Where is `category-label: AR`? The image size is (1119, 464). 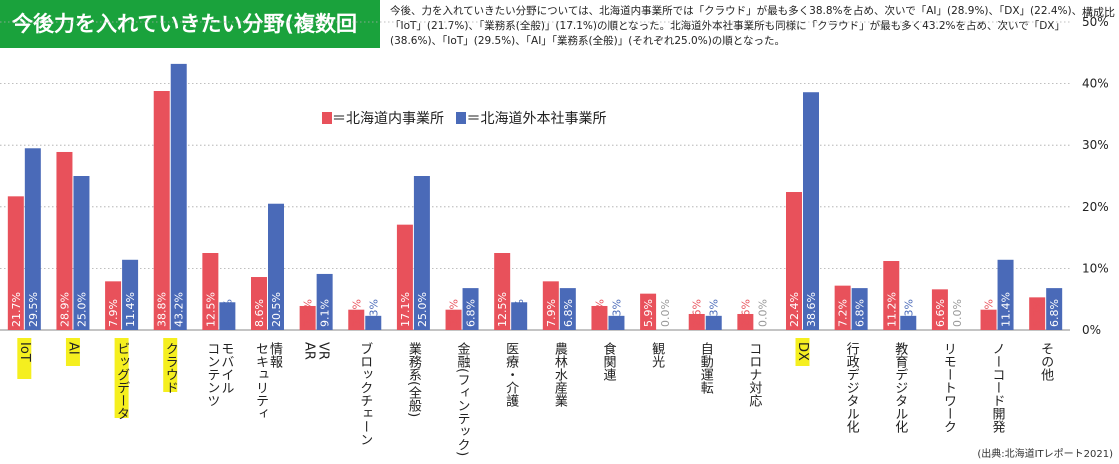
category-label: AR is located at coordinates (309, 351).